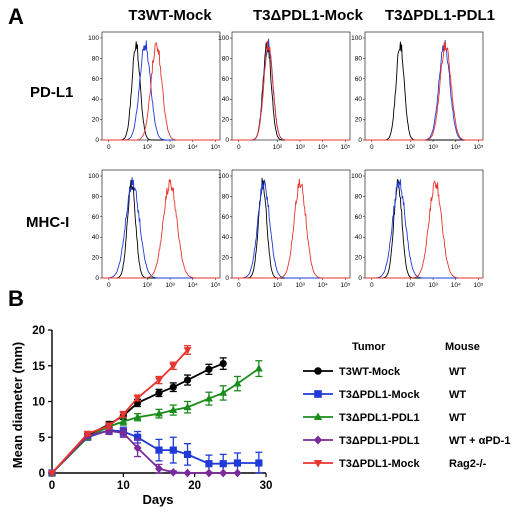 Image resolution: width=520 pixels, height=514 pixels. I want to click on panel-b-letter: B, so click(16, 298).